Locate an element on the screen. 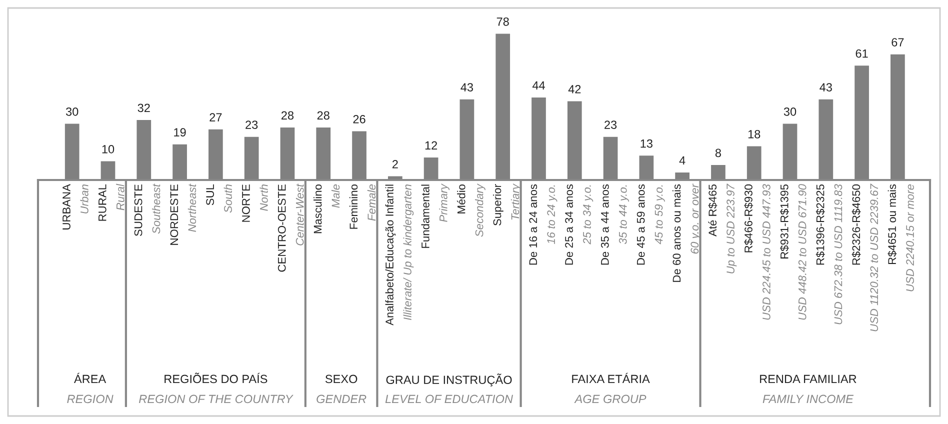  x-tick-label: Masculino Male is located at coordinates (327, 209).